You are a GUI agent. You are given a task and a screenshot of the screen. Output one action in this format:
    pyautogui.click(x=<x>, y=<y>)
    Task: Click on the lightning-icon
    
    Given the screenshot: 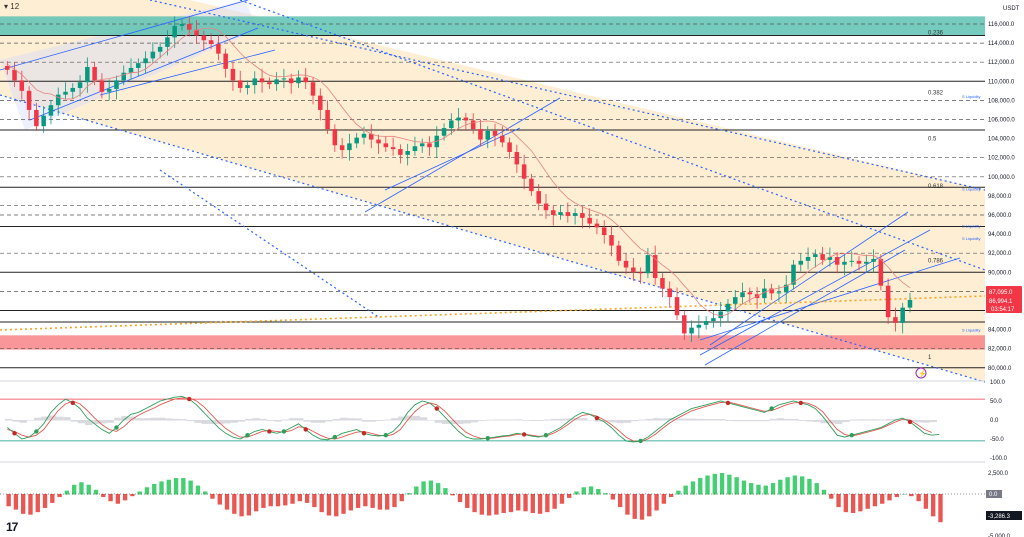 What is the action you would take?
    pyautogui.click(x=921, y=373)
    